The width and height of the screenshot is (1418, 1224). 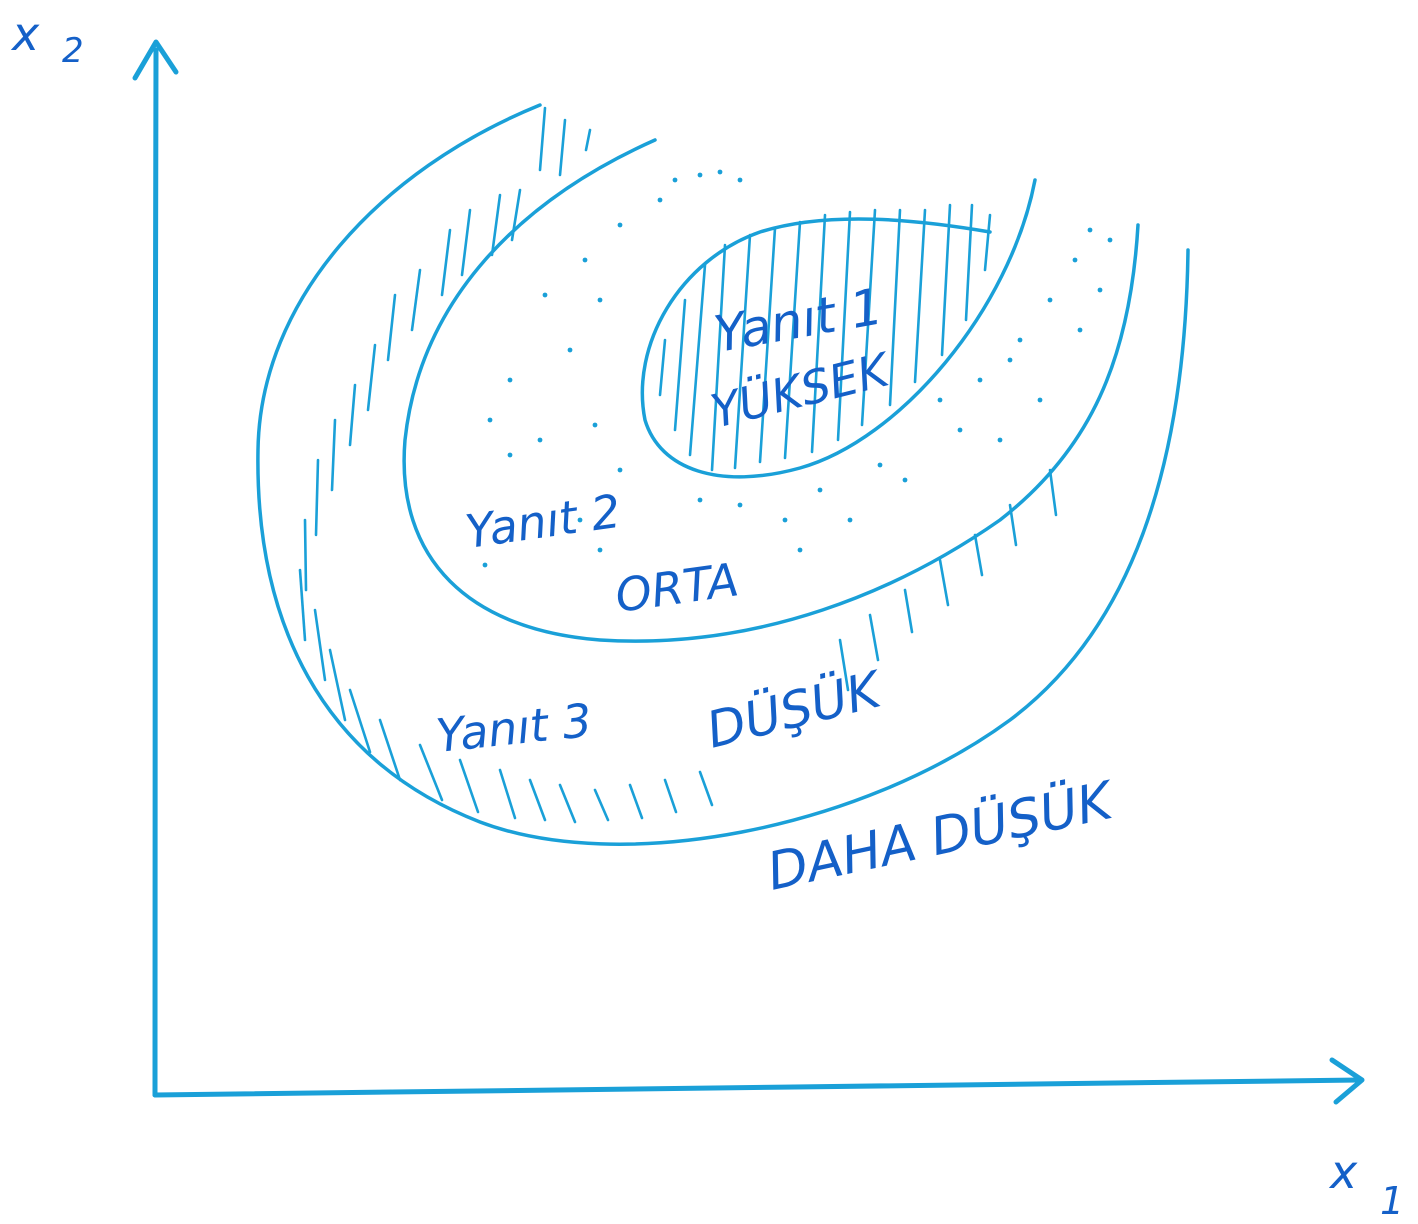 I want to click on svg-text: 2, so click(x=73, y=51).